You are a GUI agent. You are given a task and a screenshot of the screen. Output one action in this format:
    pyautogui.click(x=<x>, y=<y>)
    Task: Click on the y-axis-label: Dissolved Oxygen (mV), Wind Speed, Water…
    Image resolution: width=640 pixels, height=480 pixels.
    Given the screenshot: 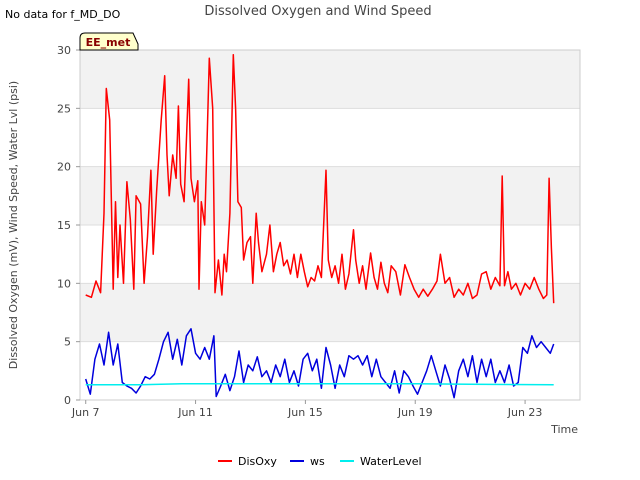 What is the action you would take?
    pyautogui.click(x=13, y=225)
    